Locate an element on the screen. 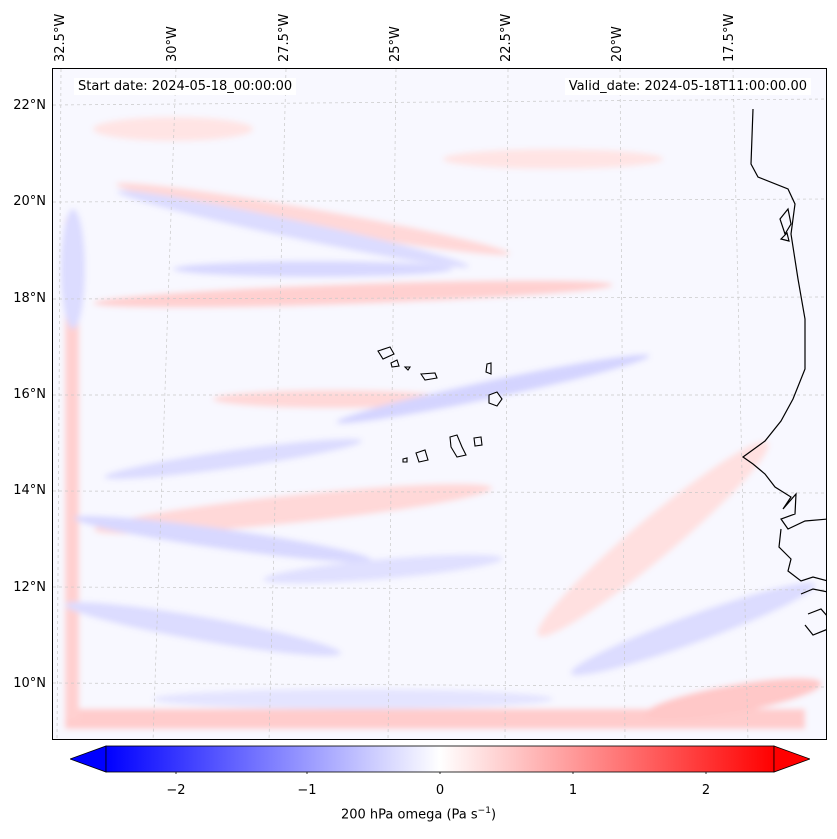 The image size is (837, 839). colorbar-title-exponent: −1 is located at coordinates (484, 811).